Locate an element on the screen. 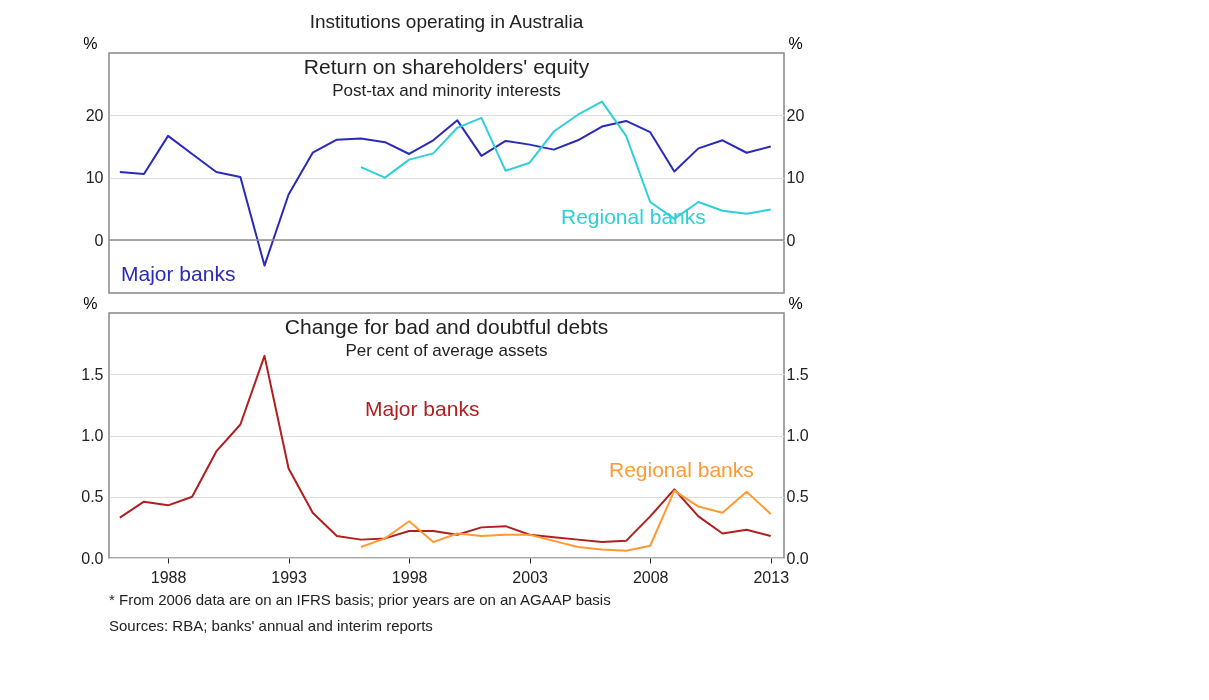  y2-tick-label: 20 is located at coordinates (795, 115).